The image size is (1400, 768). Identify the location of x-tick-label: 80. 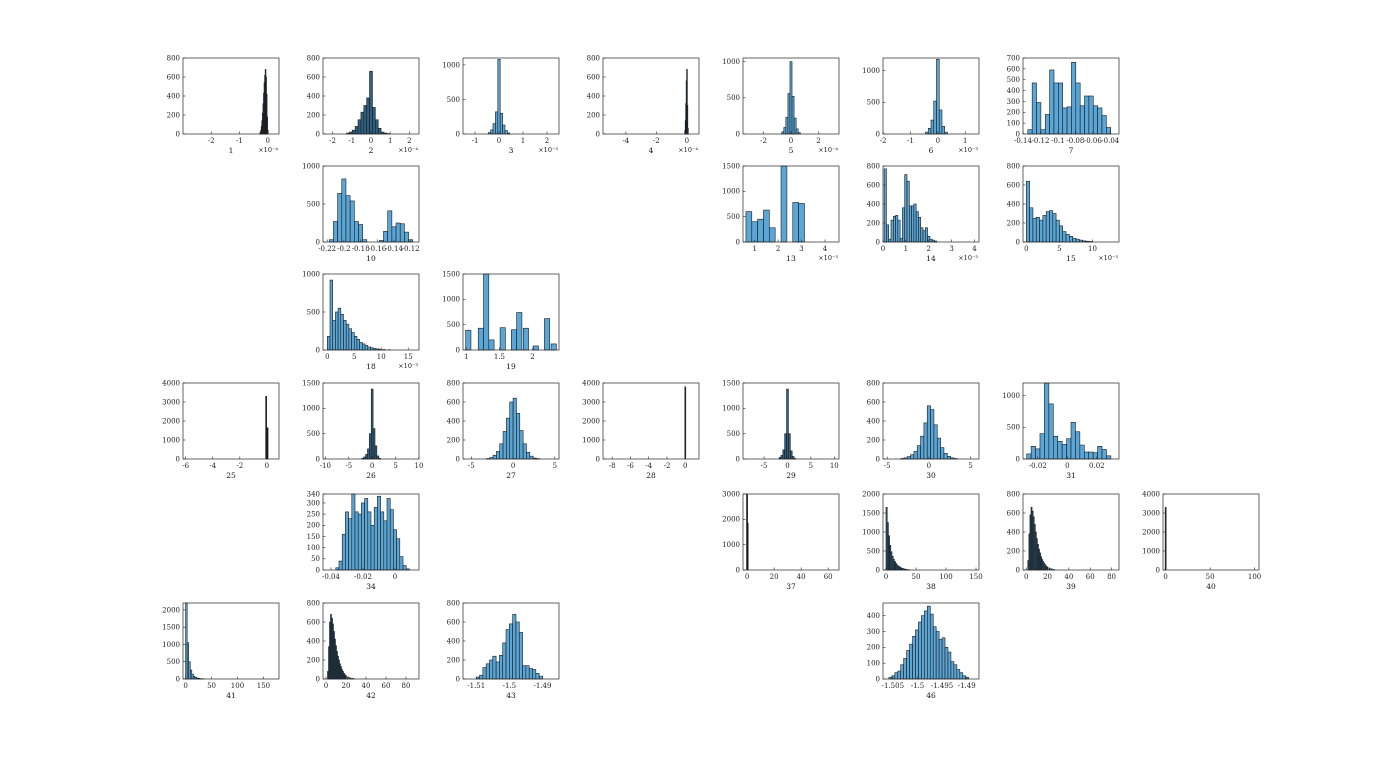
(1111, 577).